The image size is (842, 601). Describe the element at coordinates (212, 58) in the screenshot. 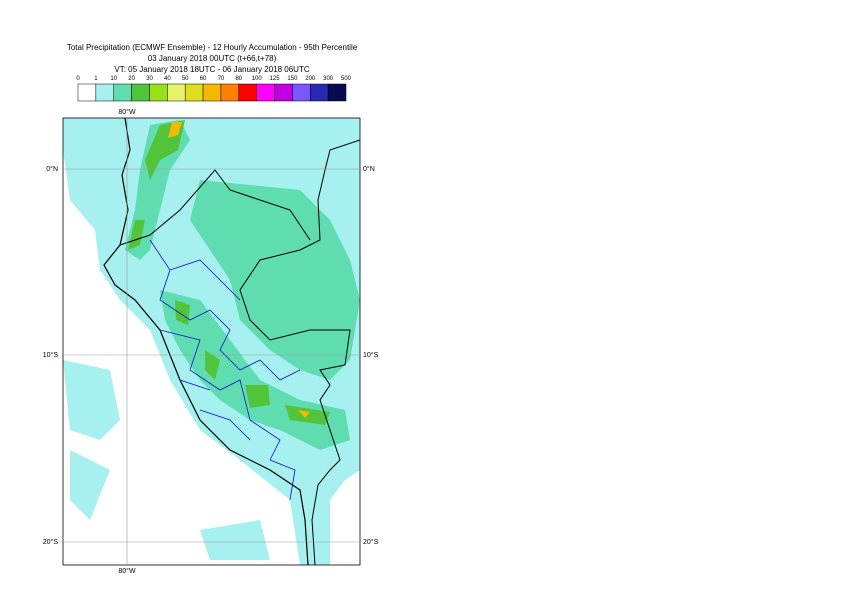

I see `subtitle: 03 January 2018 00UTC (t+66,t+78)` at that location.